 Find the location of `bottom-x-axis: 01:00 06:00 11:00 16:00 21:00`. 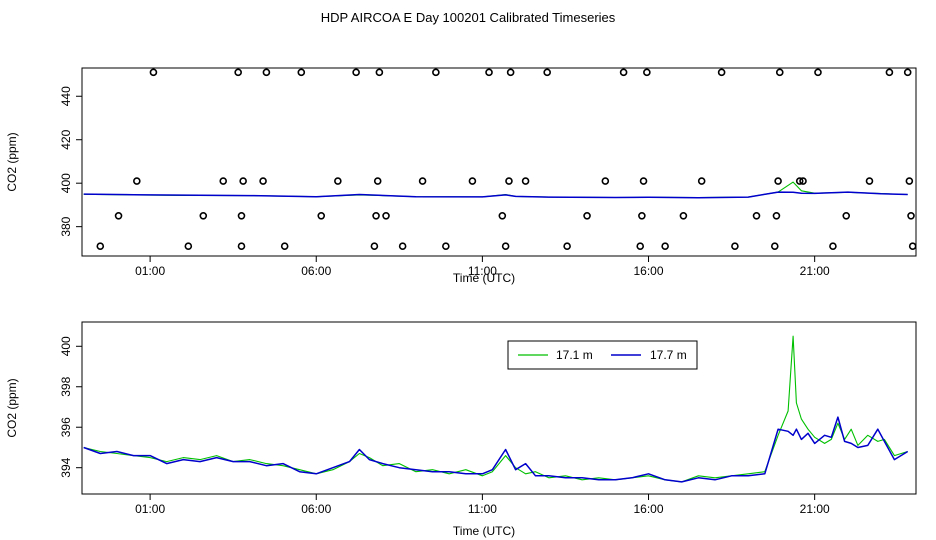

bottom-x-axis: 01:00 06:00 11:00 16:00 21:00 is located at coordinates (482, 505).